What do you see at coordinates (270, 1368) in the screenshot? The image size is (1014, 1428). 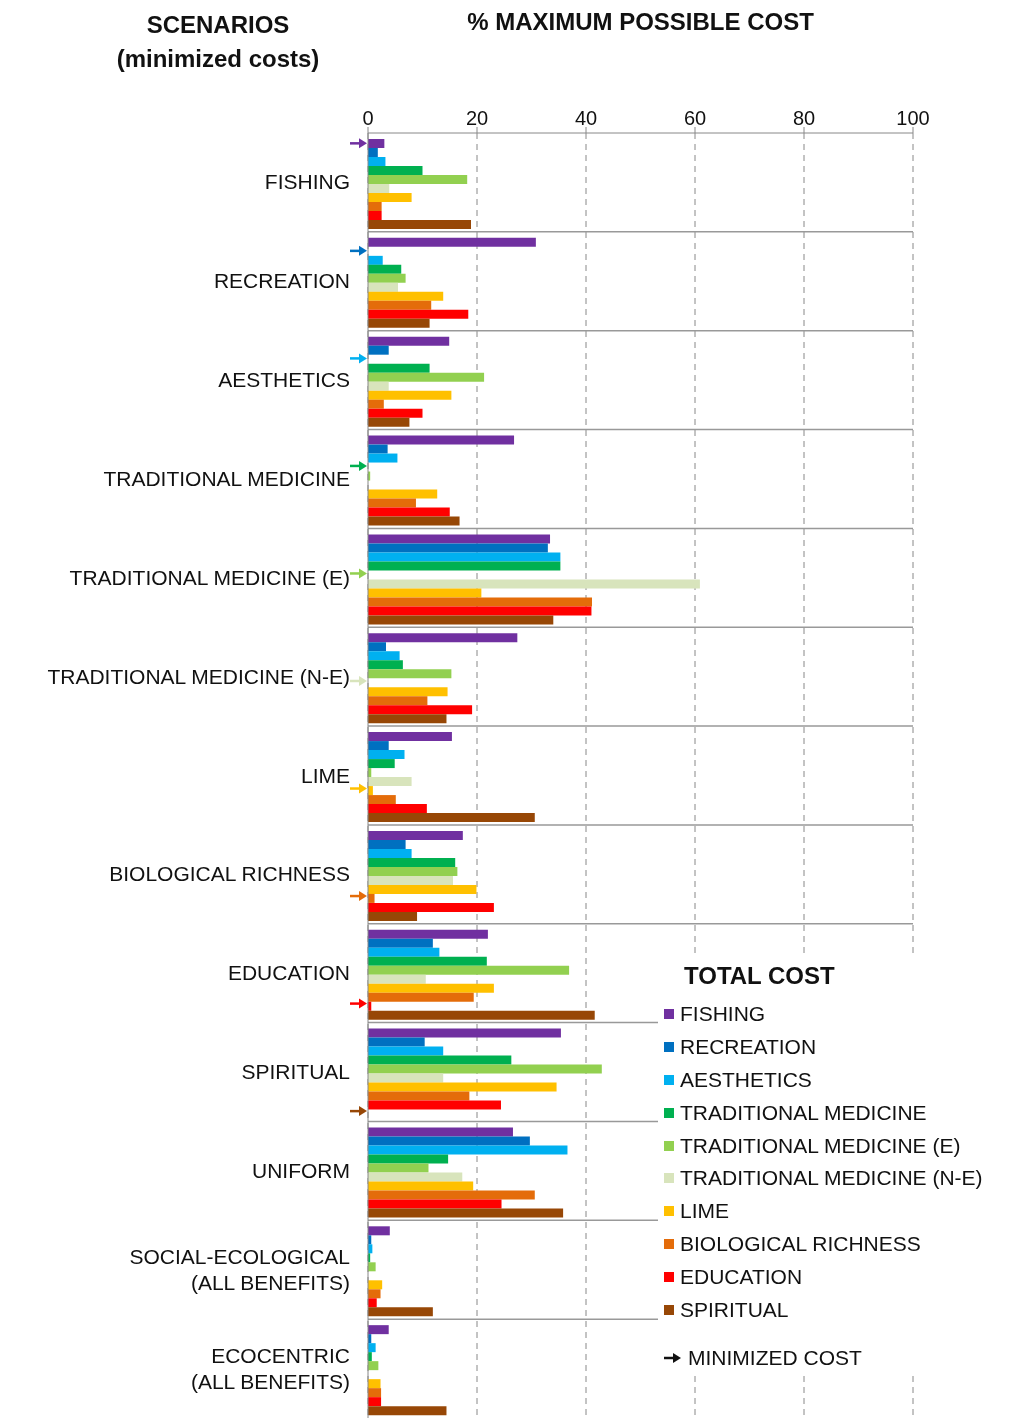 I see `y-tick-label: ECOCENTRIC (ALL BENEFITS)` at bounding box center [270, 1368].